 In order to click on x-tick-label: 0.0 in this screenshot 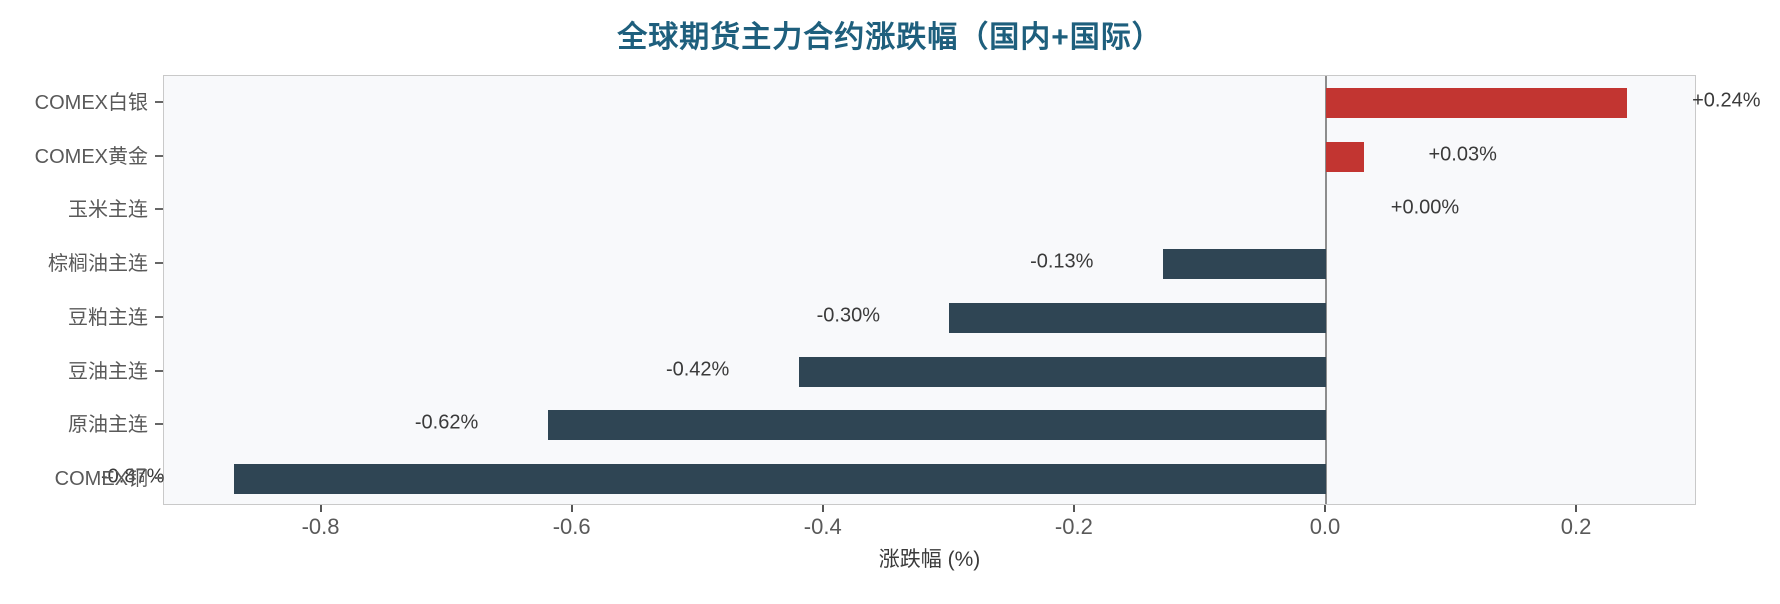, I will do `click(1325, 526)`.